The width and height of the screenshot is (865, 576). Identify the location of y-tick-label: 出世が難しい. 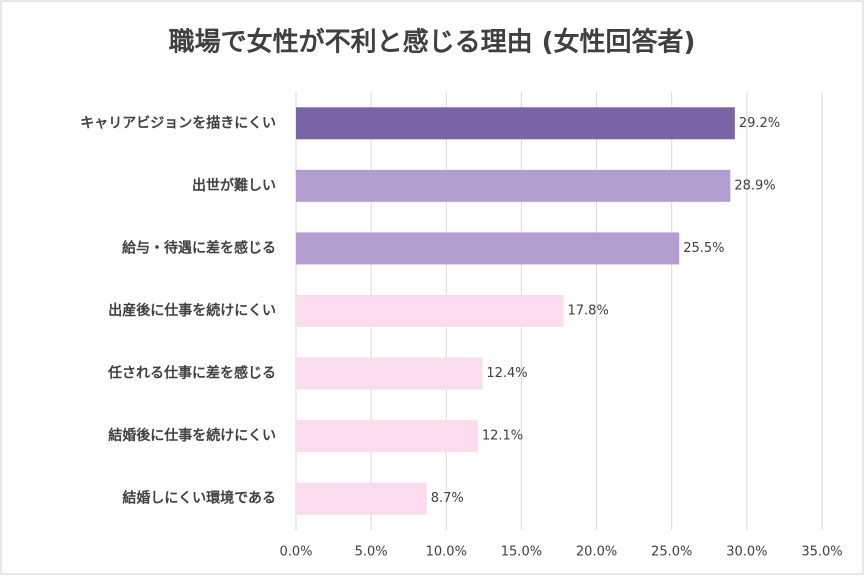
(234, 185).